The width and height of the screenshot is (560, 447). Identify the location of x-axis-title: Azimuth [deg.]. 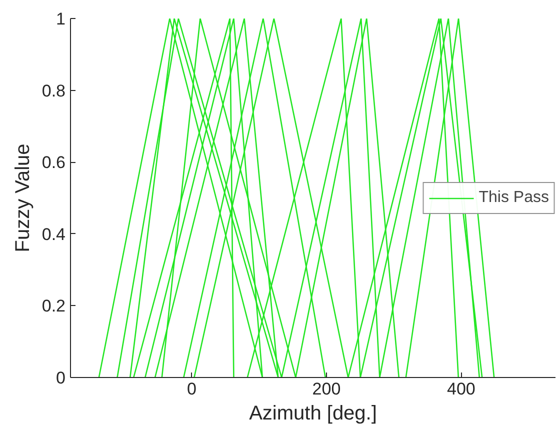
(313, 413).